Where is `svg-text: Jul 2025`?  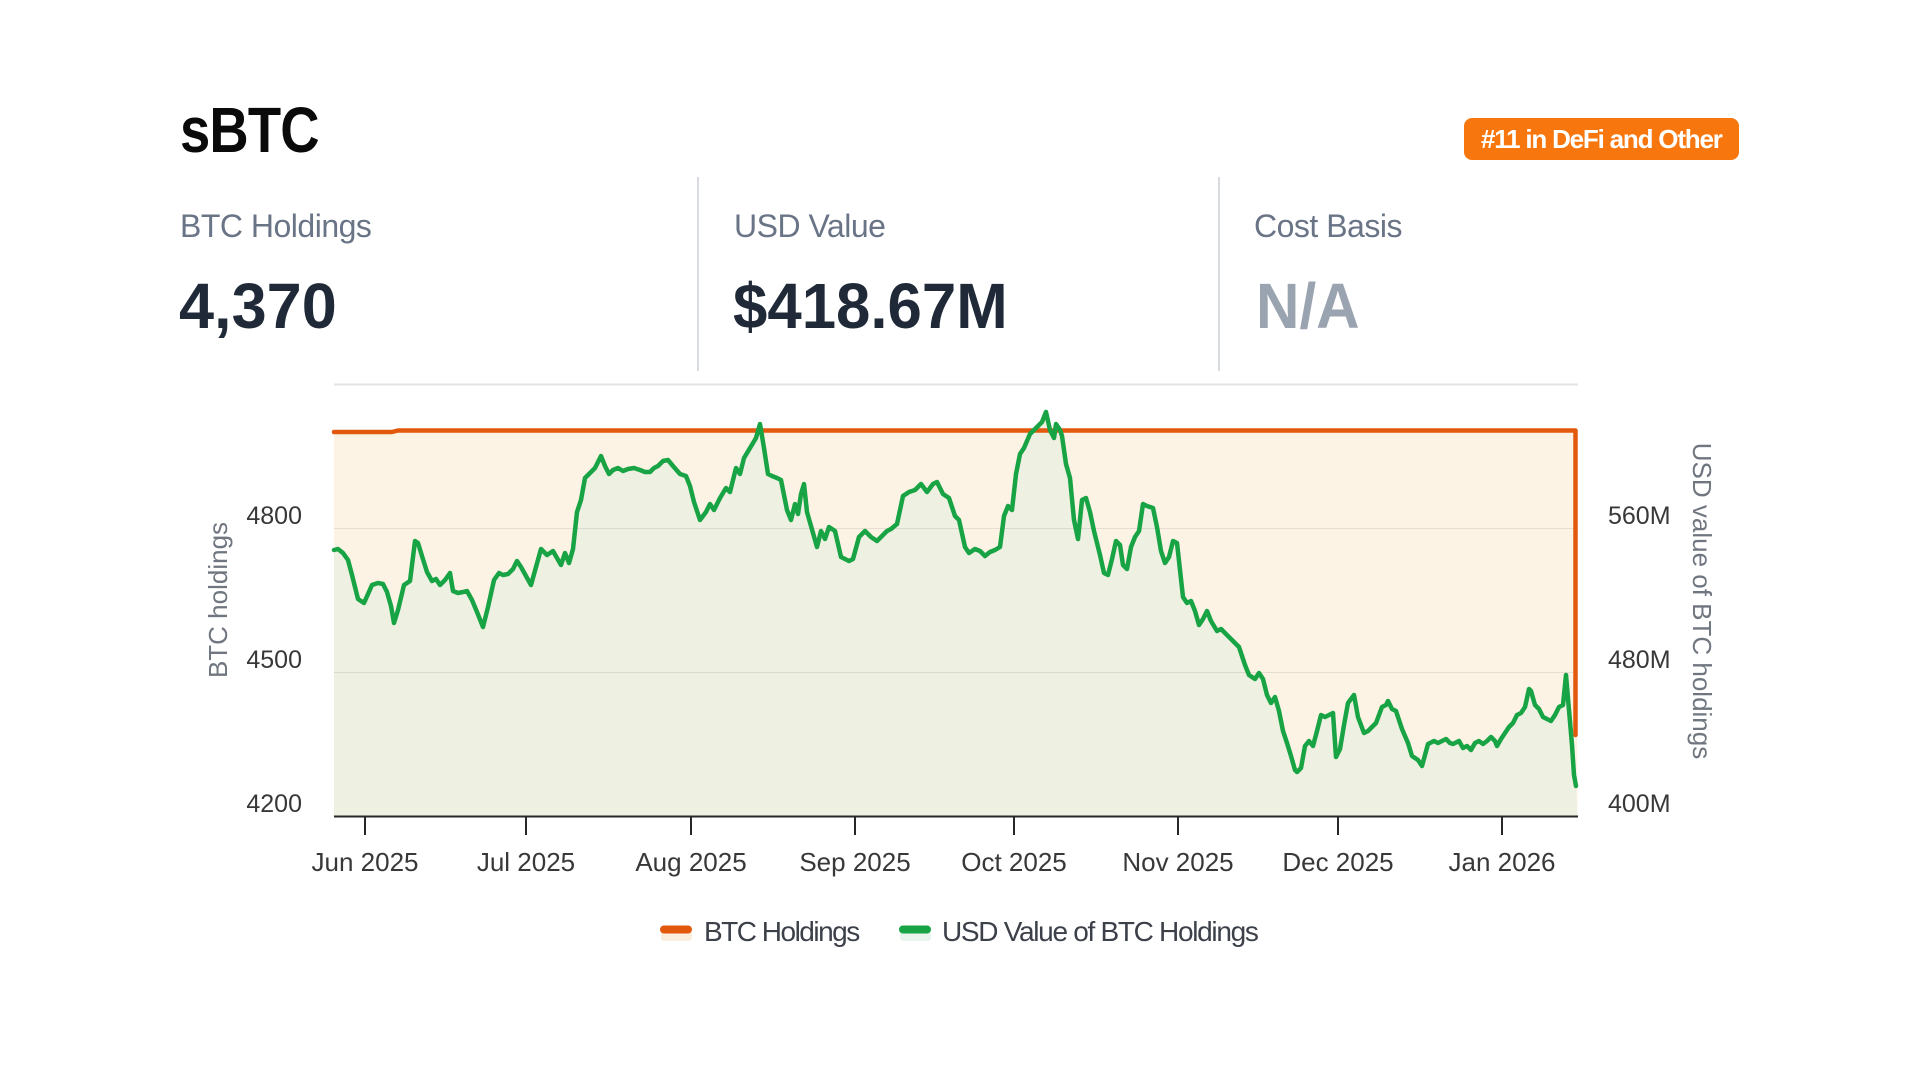 svg-text: Jul 2025 is located at coordinates (526, 862).